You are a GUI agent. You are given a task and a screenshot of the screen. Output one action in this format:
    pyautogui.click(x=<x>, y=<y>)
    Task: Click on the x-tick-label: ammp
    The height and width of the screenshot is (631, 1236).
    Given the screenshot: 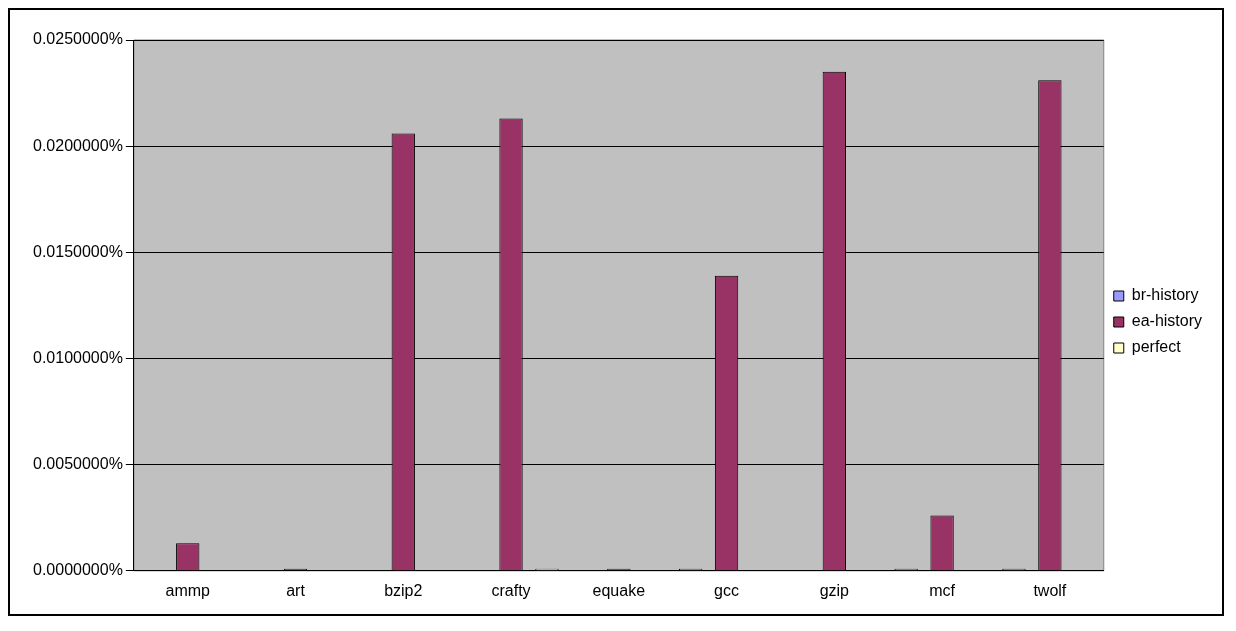 What is the action you would take?
    pyautogui.click(x=188, y=590)
    